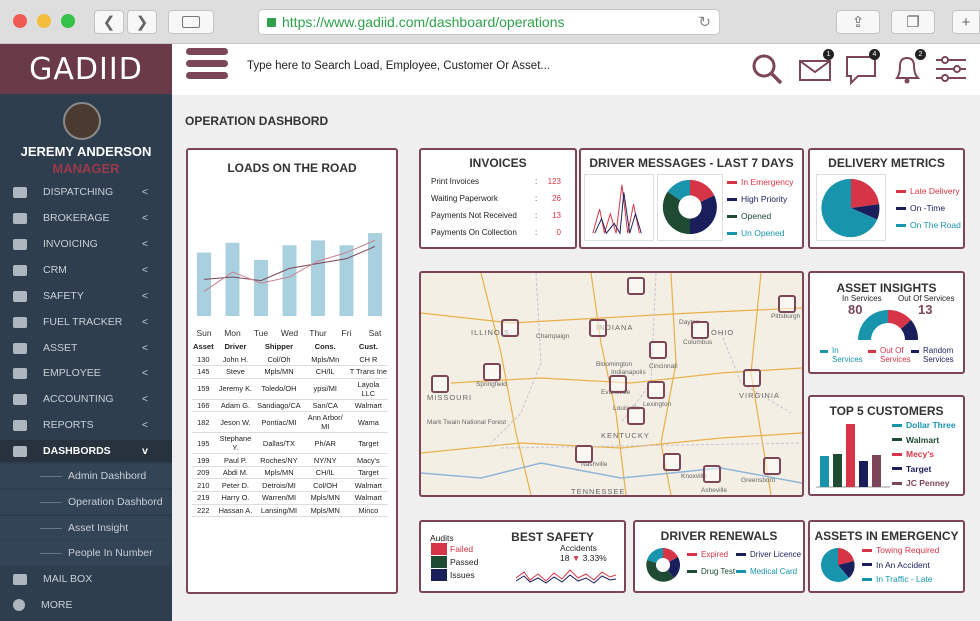  Describe the element at coordinates (86, 373) in the screenshot. I see `sidebar-item-employee: EMPLOYEE <` at that location.